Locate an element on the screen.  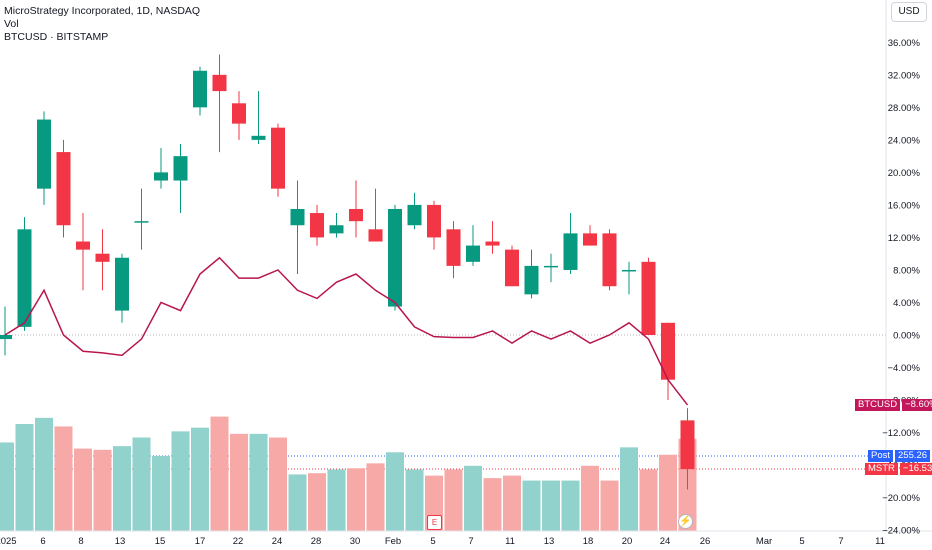
mstr-tag-value: −16.53% is located at coordinates (915, 469).